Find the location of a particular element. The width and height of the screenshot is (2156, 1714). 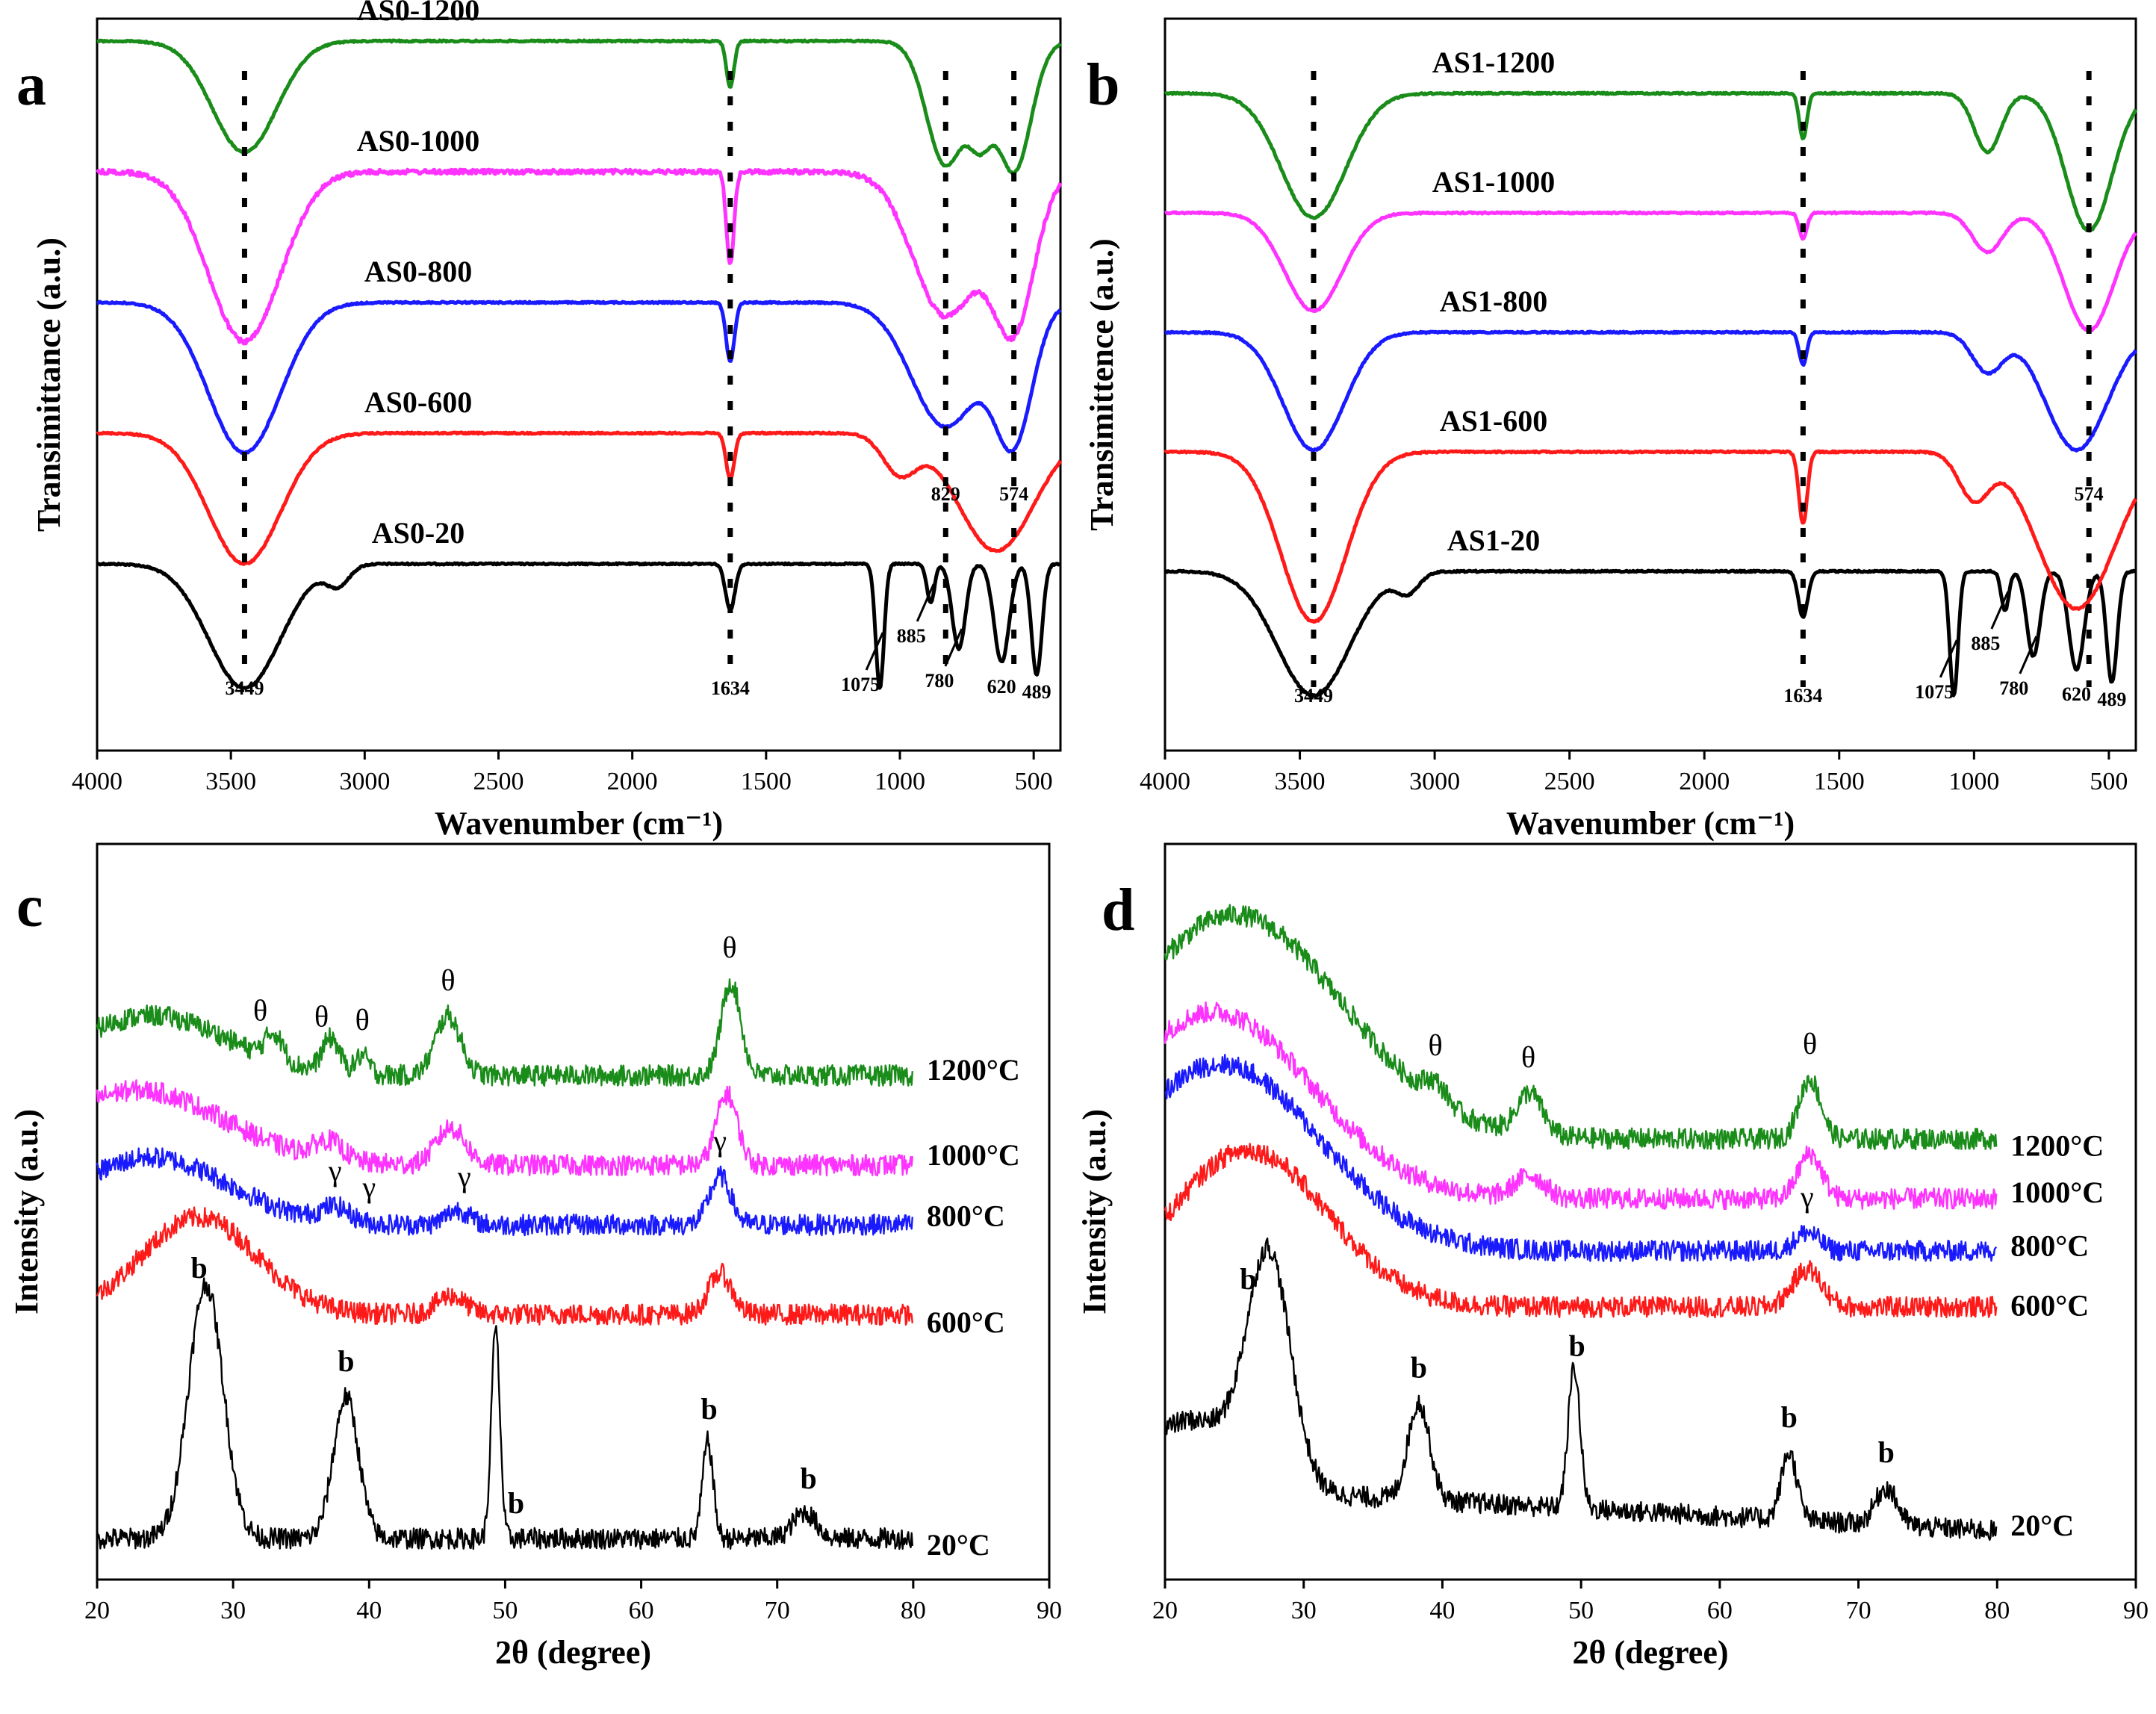

series-label: AS1-800 is located at coordinates (1493, 301).